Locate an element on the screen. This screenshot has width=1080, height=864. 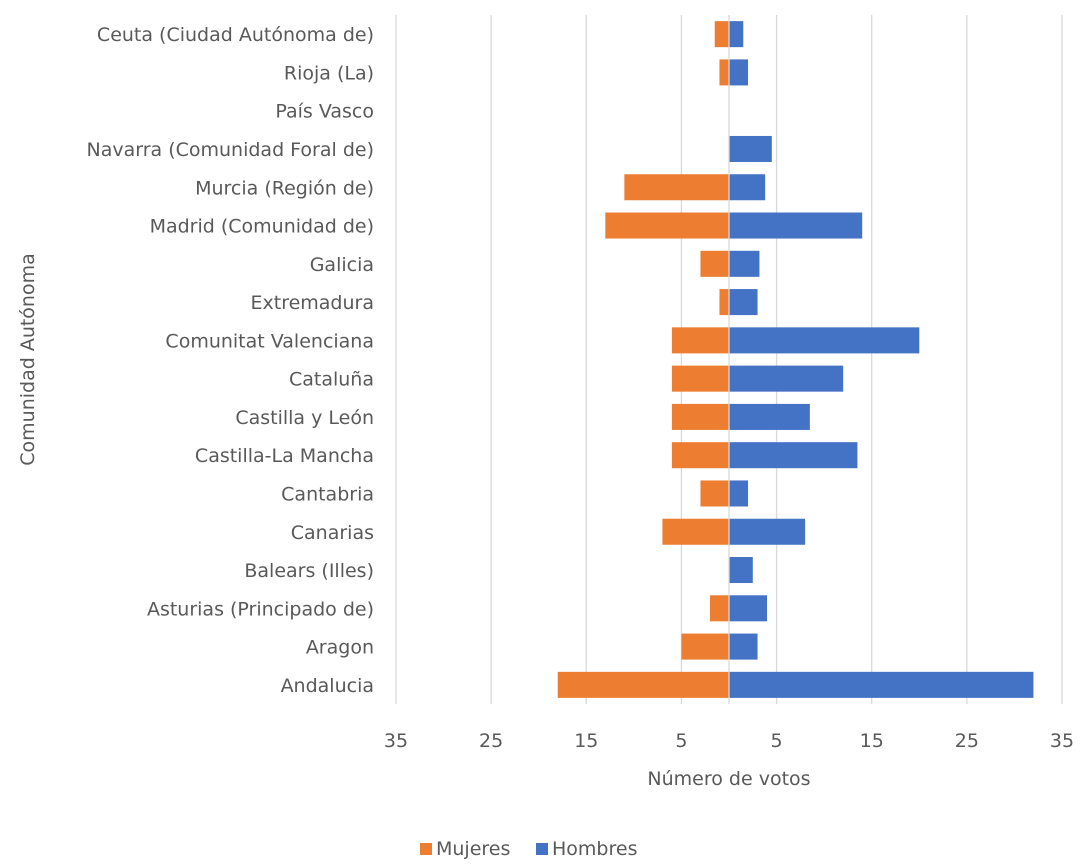
y-axis-title: Comunidad Autónoma is located at coordinates (28, 359).